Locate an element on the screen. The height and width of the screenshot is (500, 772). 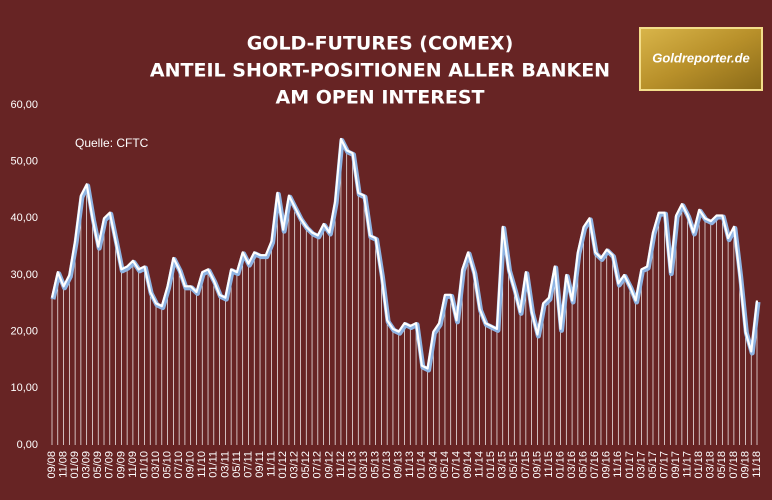
source-note: Quelle: CFTC is located at coordinates (112, 143).